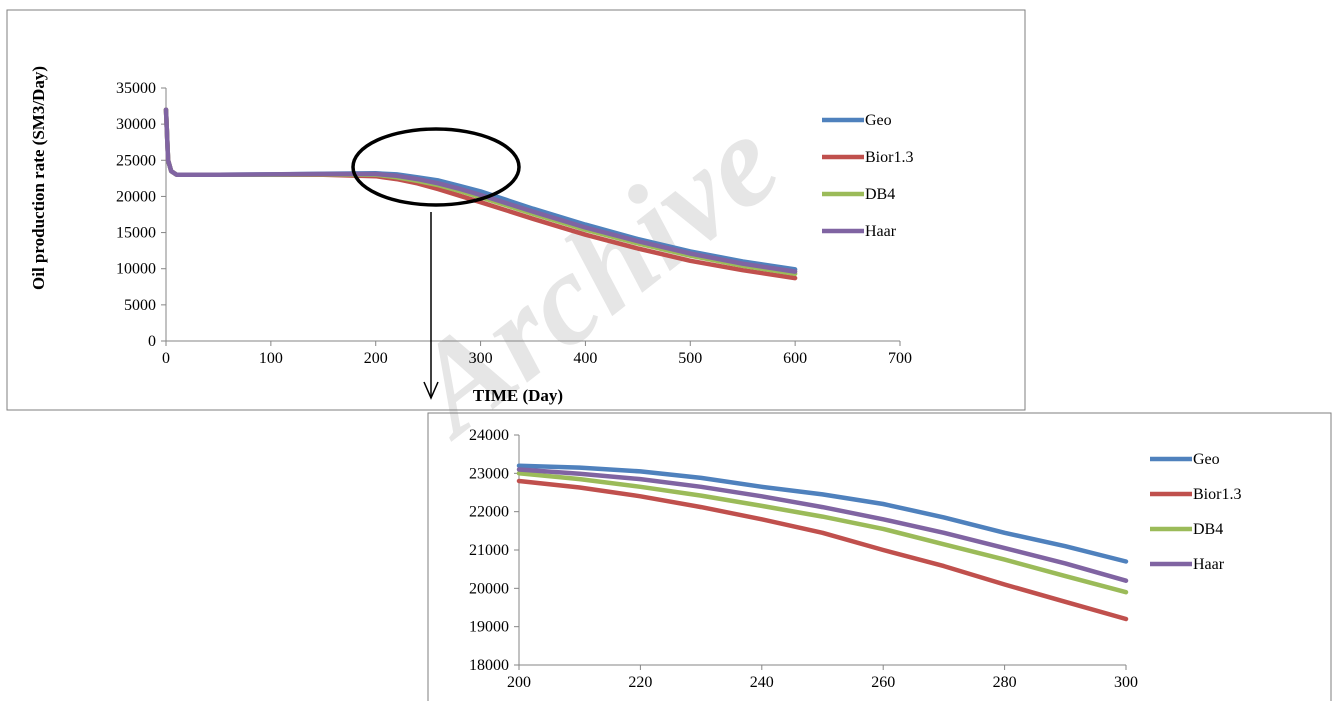 Image resolution: width=1332 pixels, height=701 pixels. What do you see at coordinates (518, 395) in the screenshot?
I see `main-x-axis-title: TIME (Day)` at bounding box center [518, 395].